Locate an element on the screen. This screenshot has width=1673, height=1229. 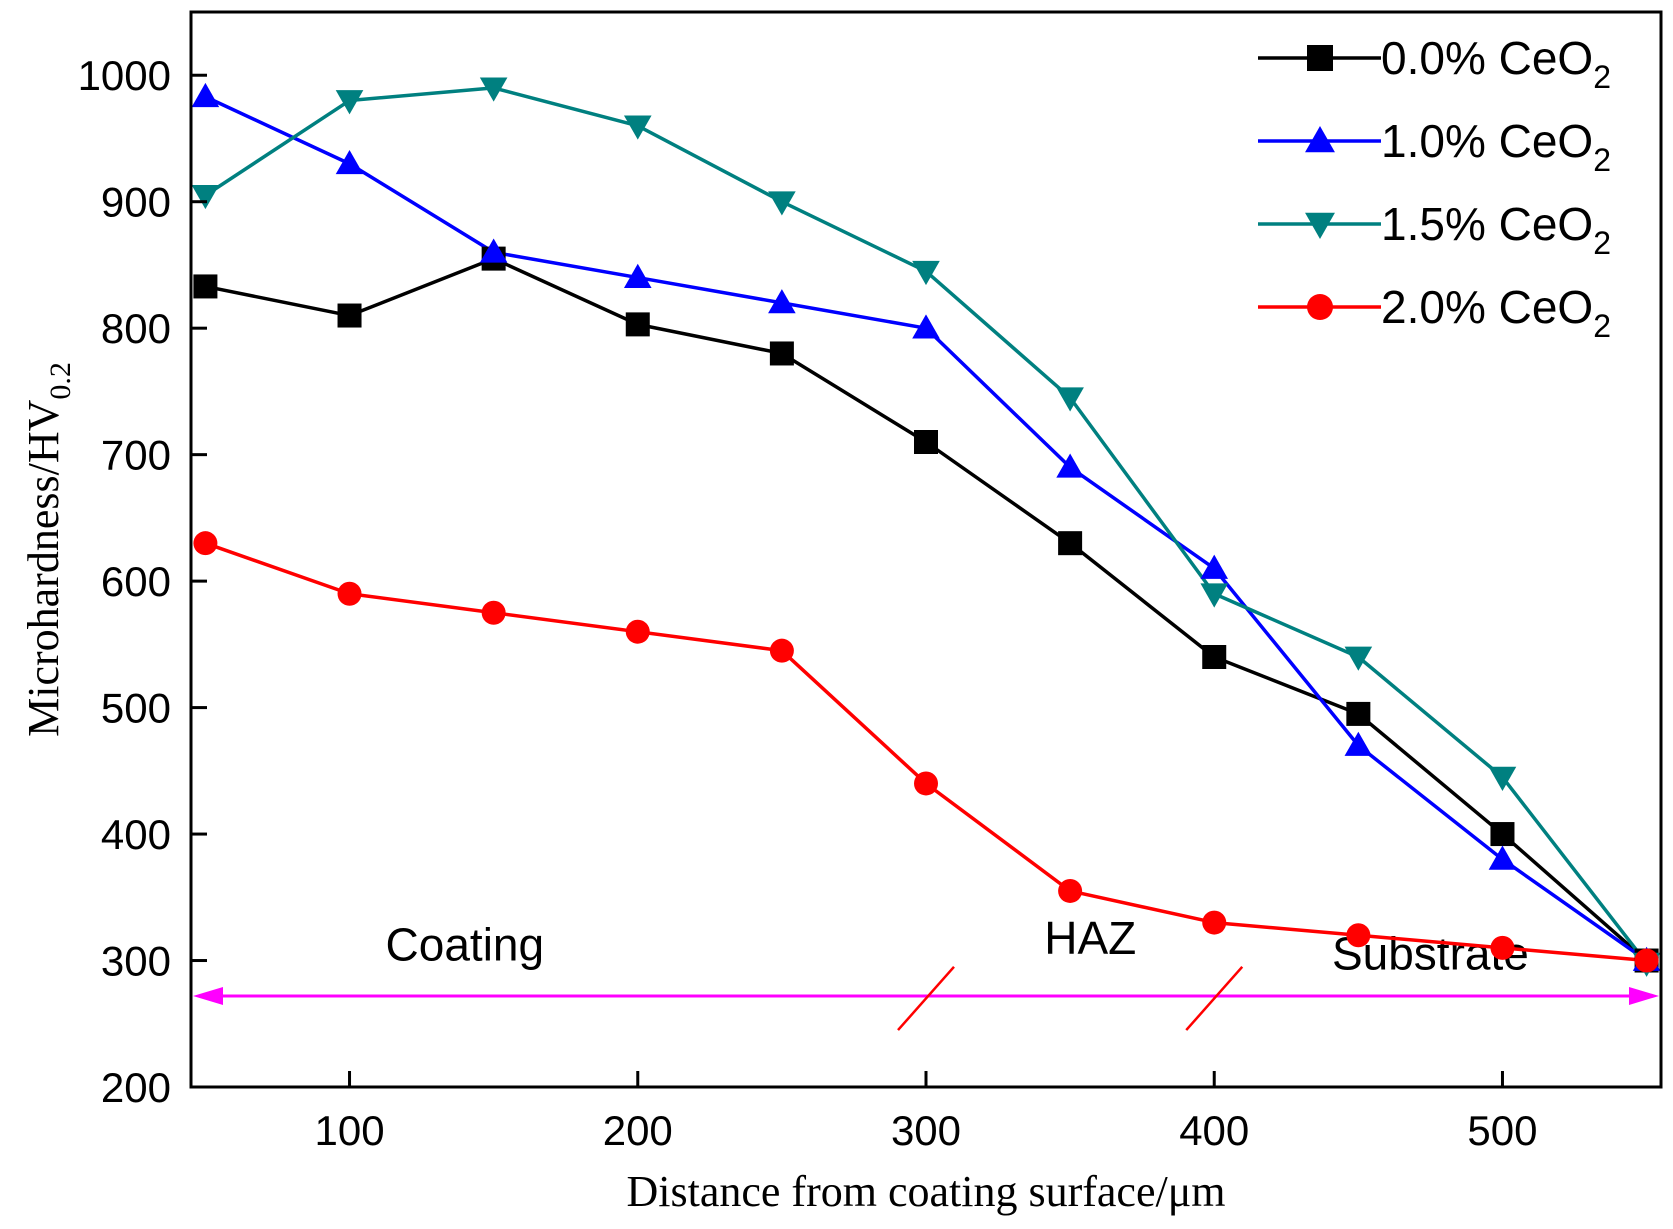
y-tick-label: 700 is located at coordinates (136, 455).